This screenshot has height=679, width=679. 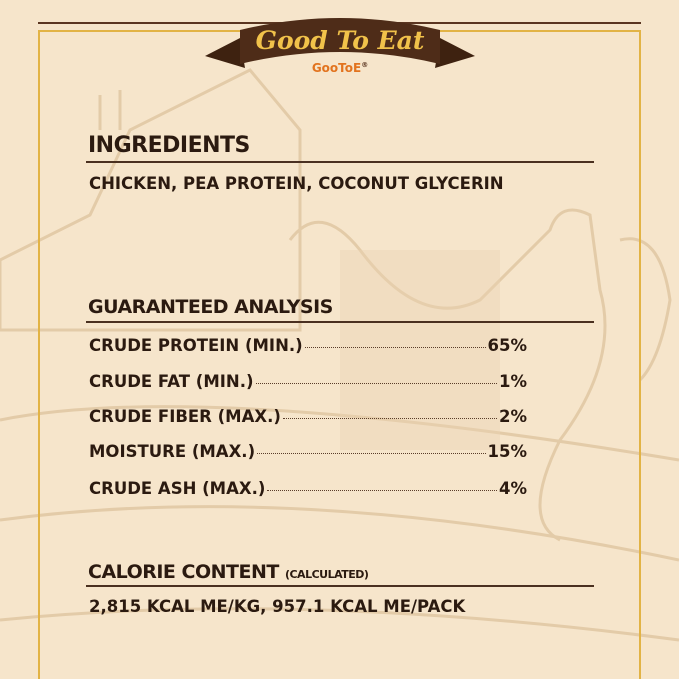 What do you see at coordinates (210, 307) in the screenshot?
I see `analysis-title: GUARANTEED ANALYSIS` at bounding box center [210, 307].